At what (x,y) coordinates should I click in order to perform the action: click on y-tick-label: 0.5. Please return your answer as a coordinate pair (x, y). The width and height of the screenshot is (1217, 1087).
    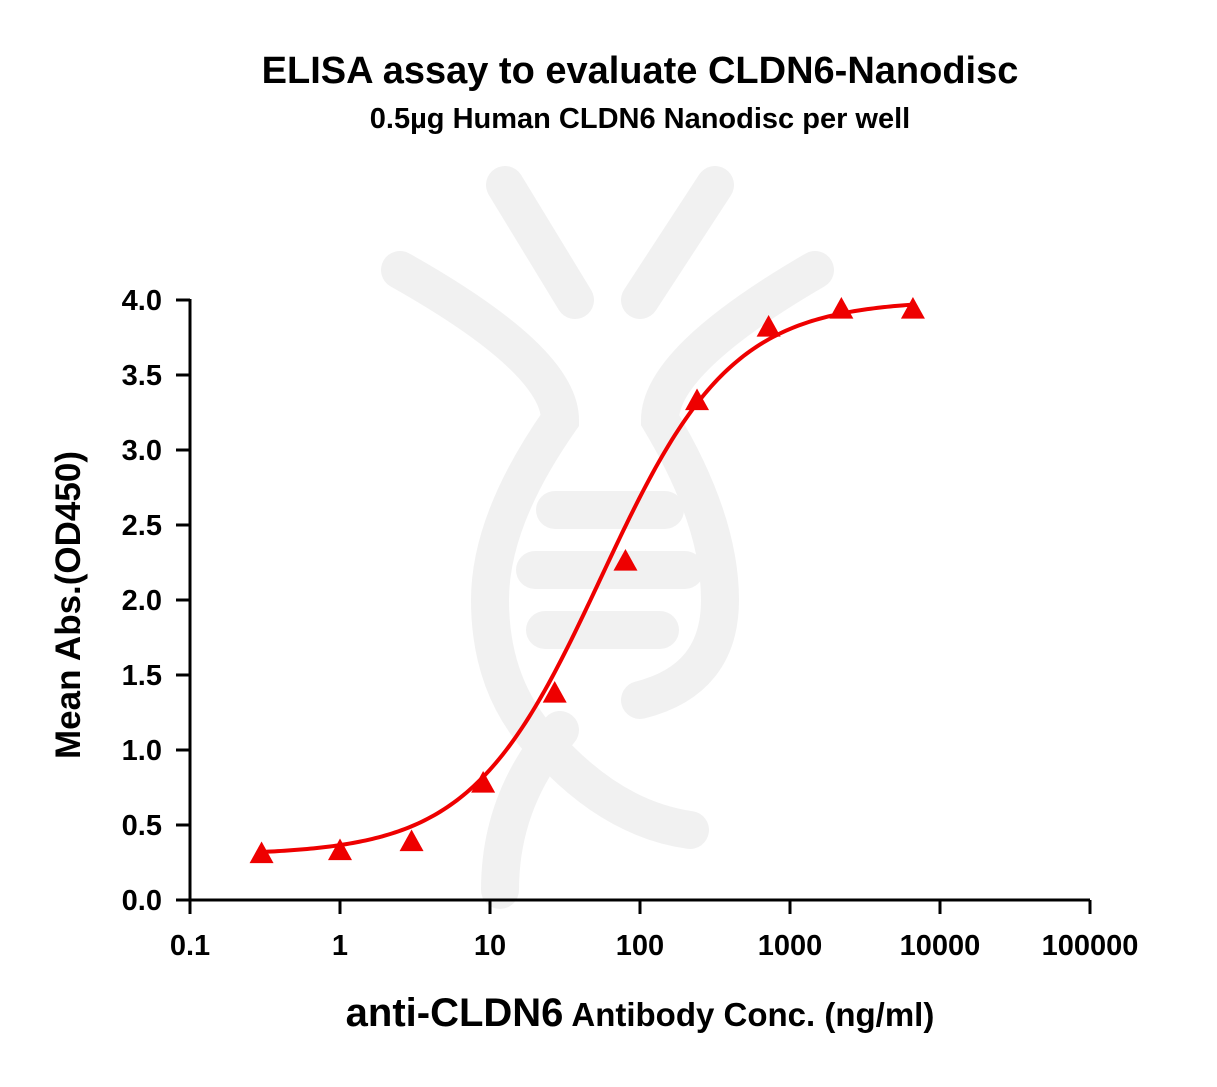
    Looking at the image, I should click on (142, 826).